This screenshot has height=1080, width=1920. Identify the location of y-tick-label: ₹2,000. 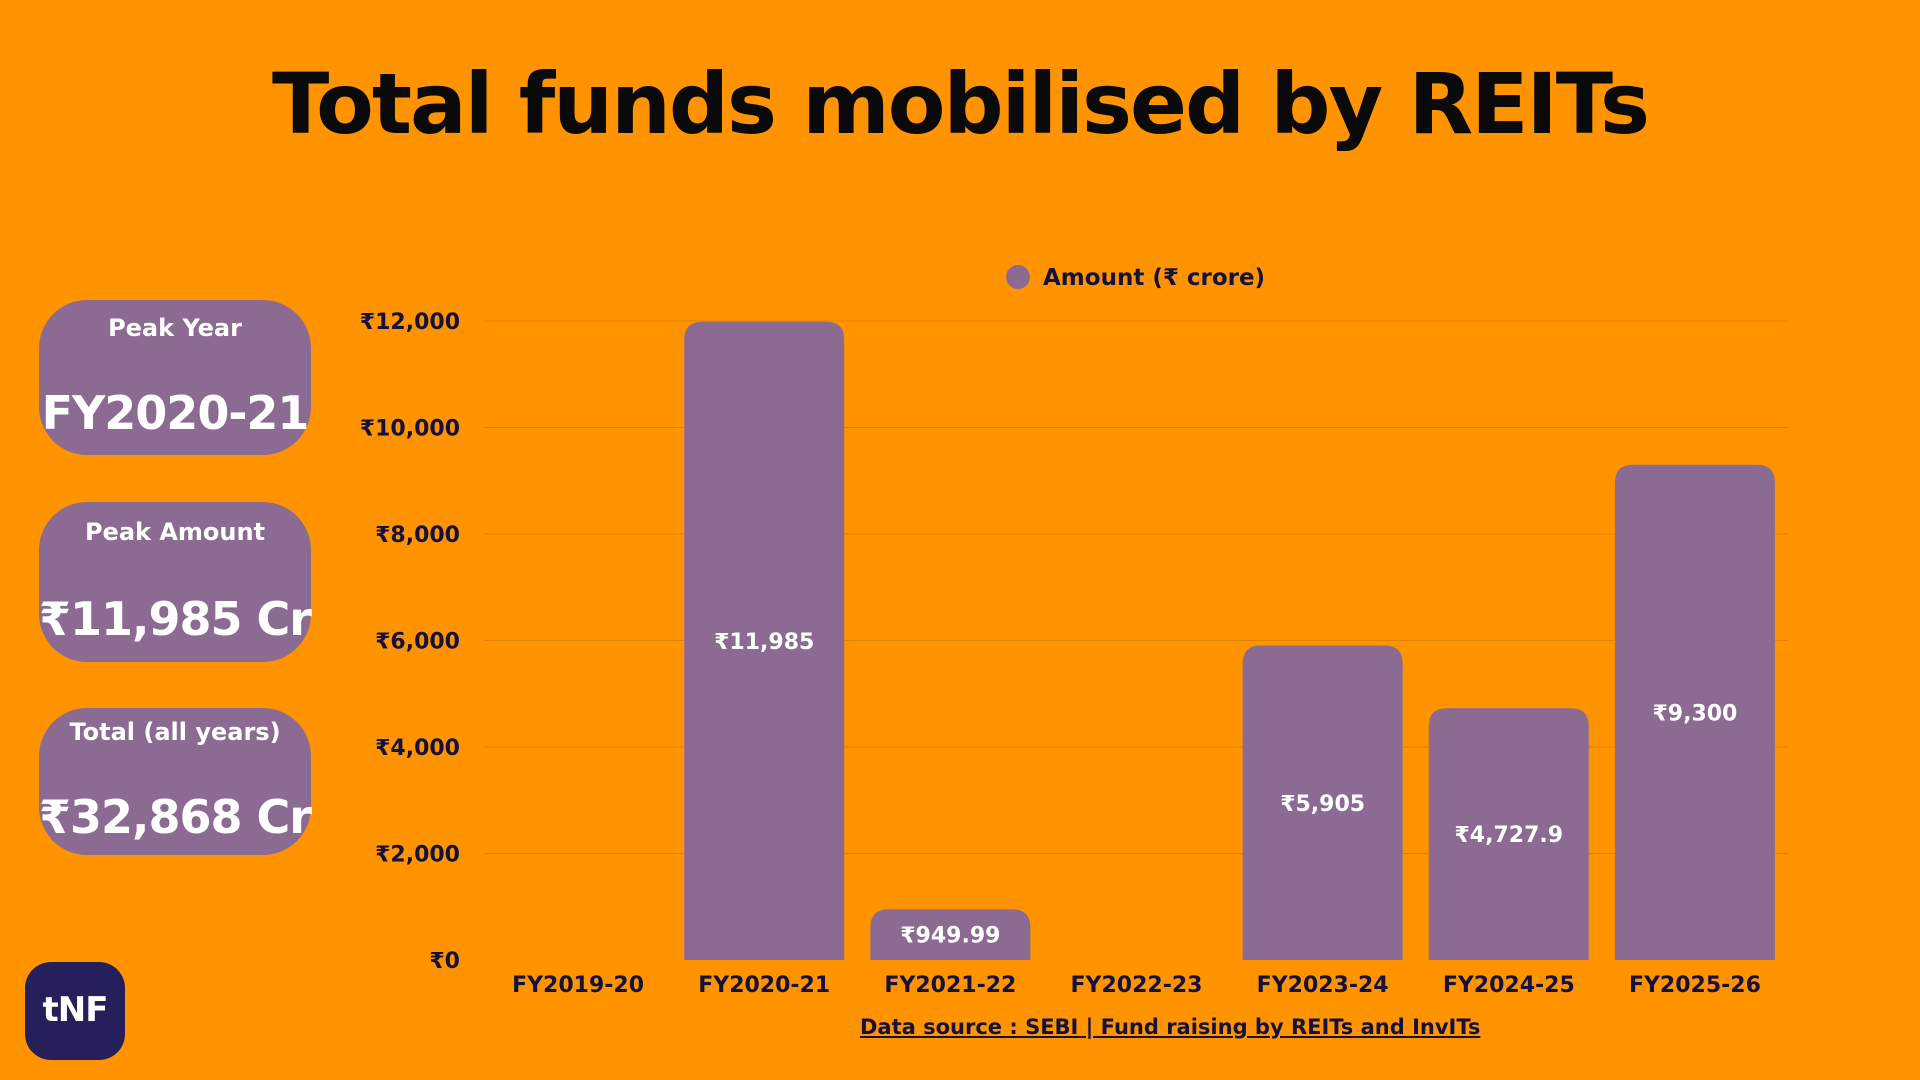
(417, 855).